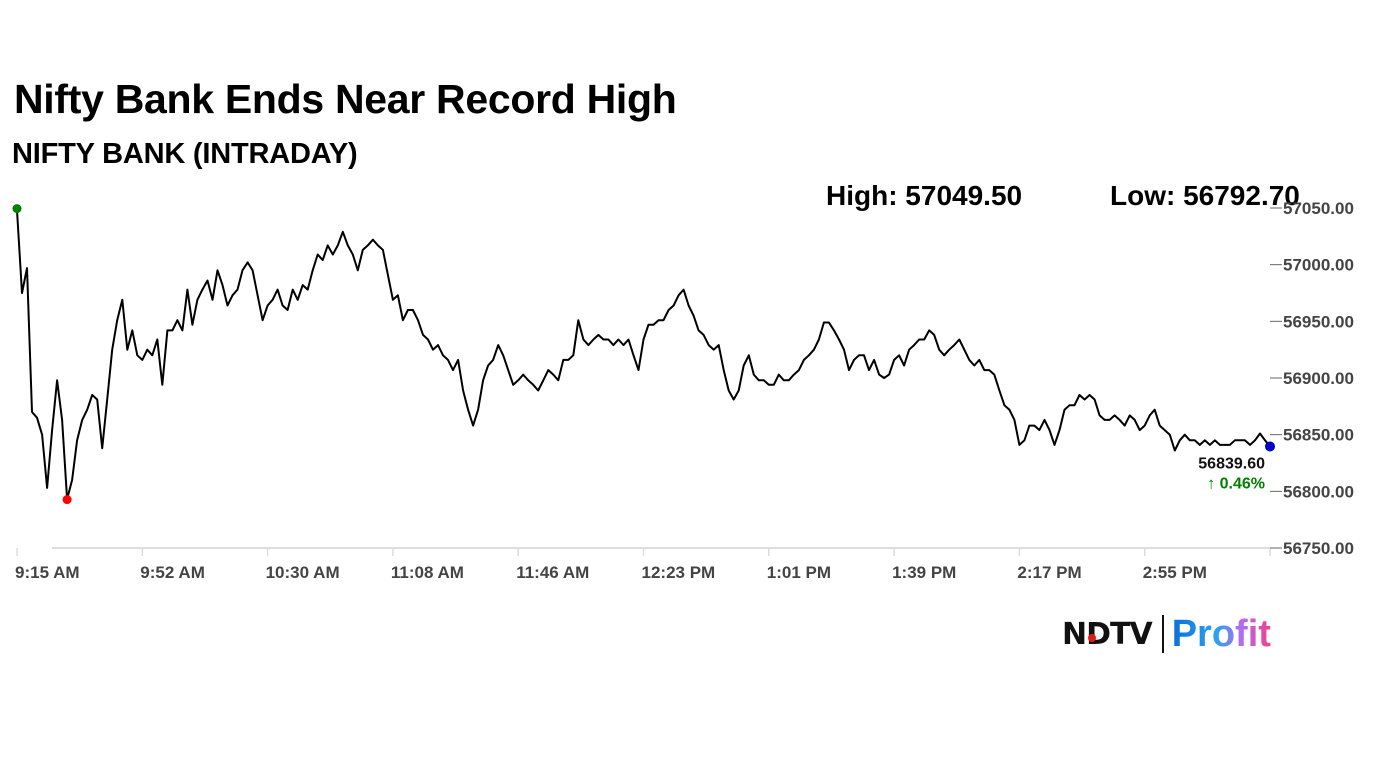 The width and height of the screenshot is (1382, 777). Describe the element at coordinates (679, 572) in the screenshot. I see `x-tick-label: 12:23 PM` at that location.